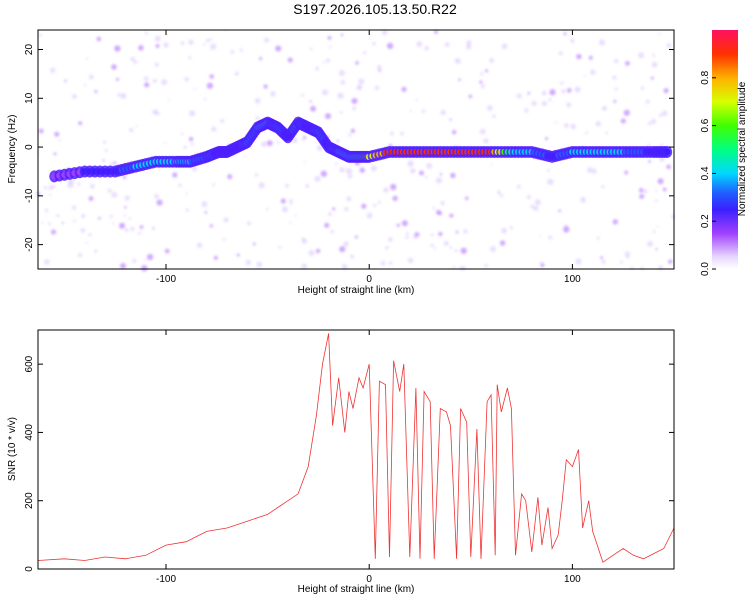 The image size is (750, 600). What do you see at coordinates (29, 569) in the screenshot?
I see `snr-ytick-label: 0` at bounding box center [29, 569].